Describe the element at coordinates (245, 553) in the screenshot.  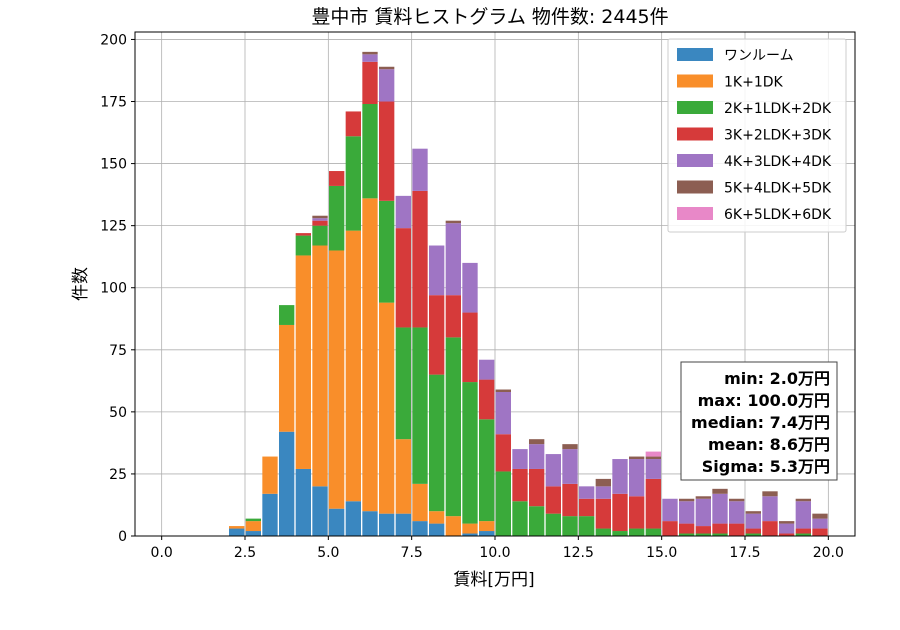
I see `x-tick-label: 2.5` at that location.